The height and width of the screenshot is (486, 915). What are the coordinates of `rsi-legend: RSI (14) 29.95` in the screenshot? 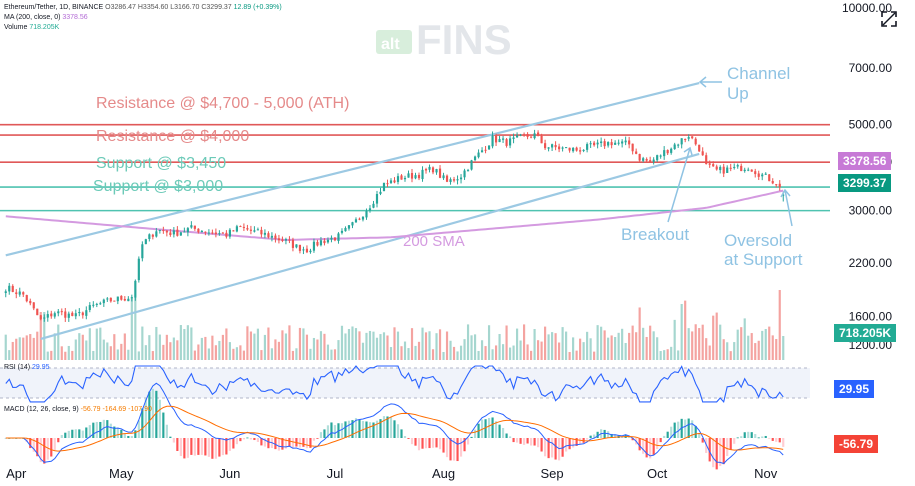 It's located at (27, 367).